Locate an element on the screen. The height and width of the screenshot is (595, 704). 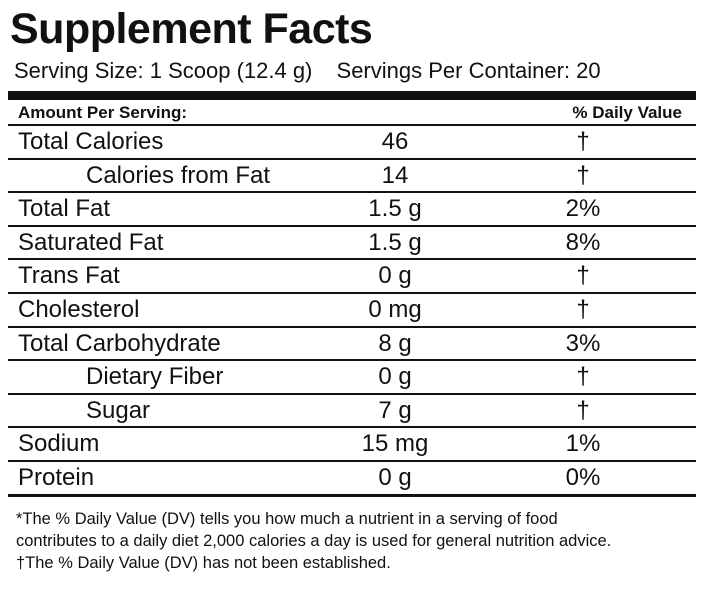
table-row: Trans Fat 0 g † is located at coordinates (352, 277).